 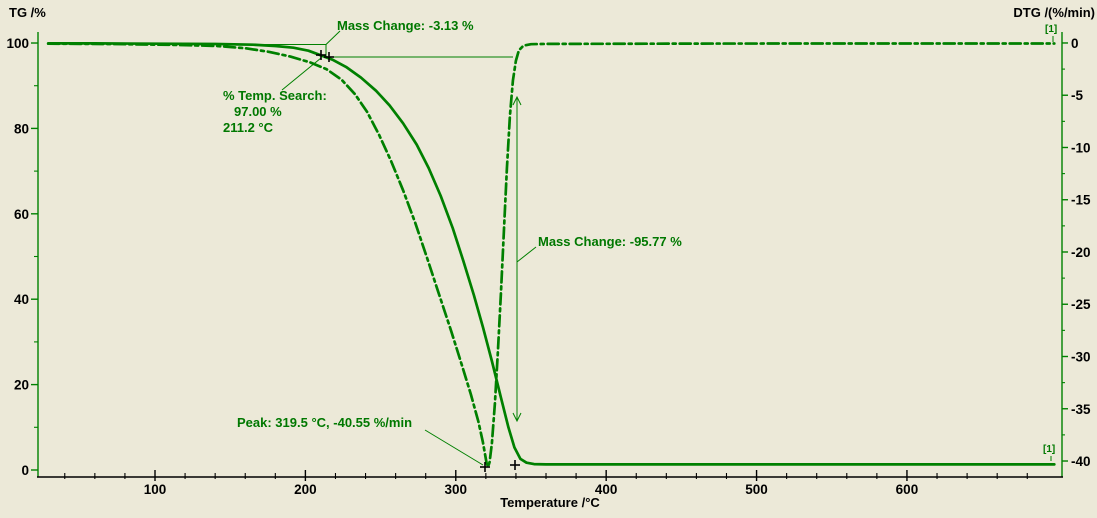 What do you see at coordinates (1081, 252) in the screenshot?
I see `svg-text: -20` at bounding box center [1081, 252].